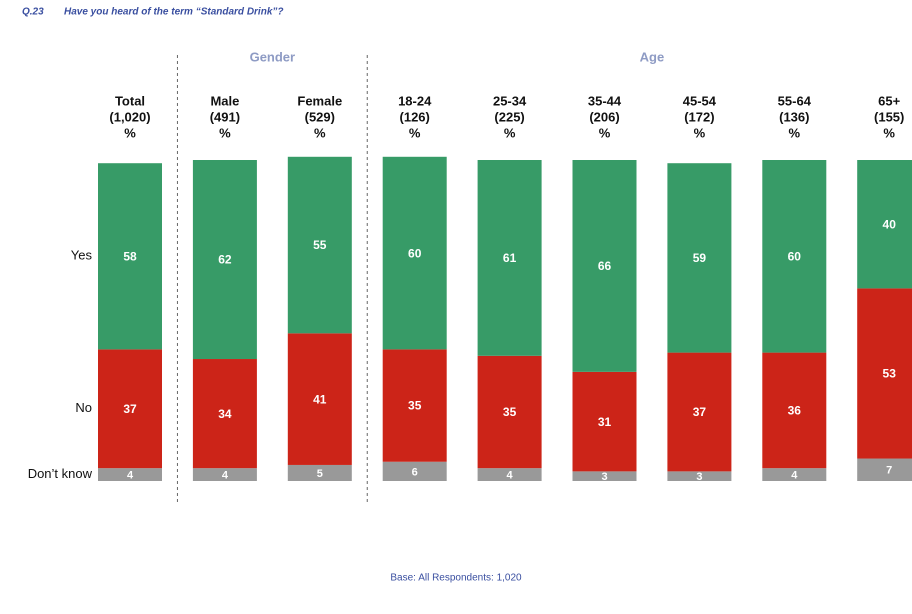 This screenshot has height=614, width=912. What do you see at coordinates (415, 100) in the screenshot?
I see `category-label: 18-24` at bounding box center [415, 100].